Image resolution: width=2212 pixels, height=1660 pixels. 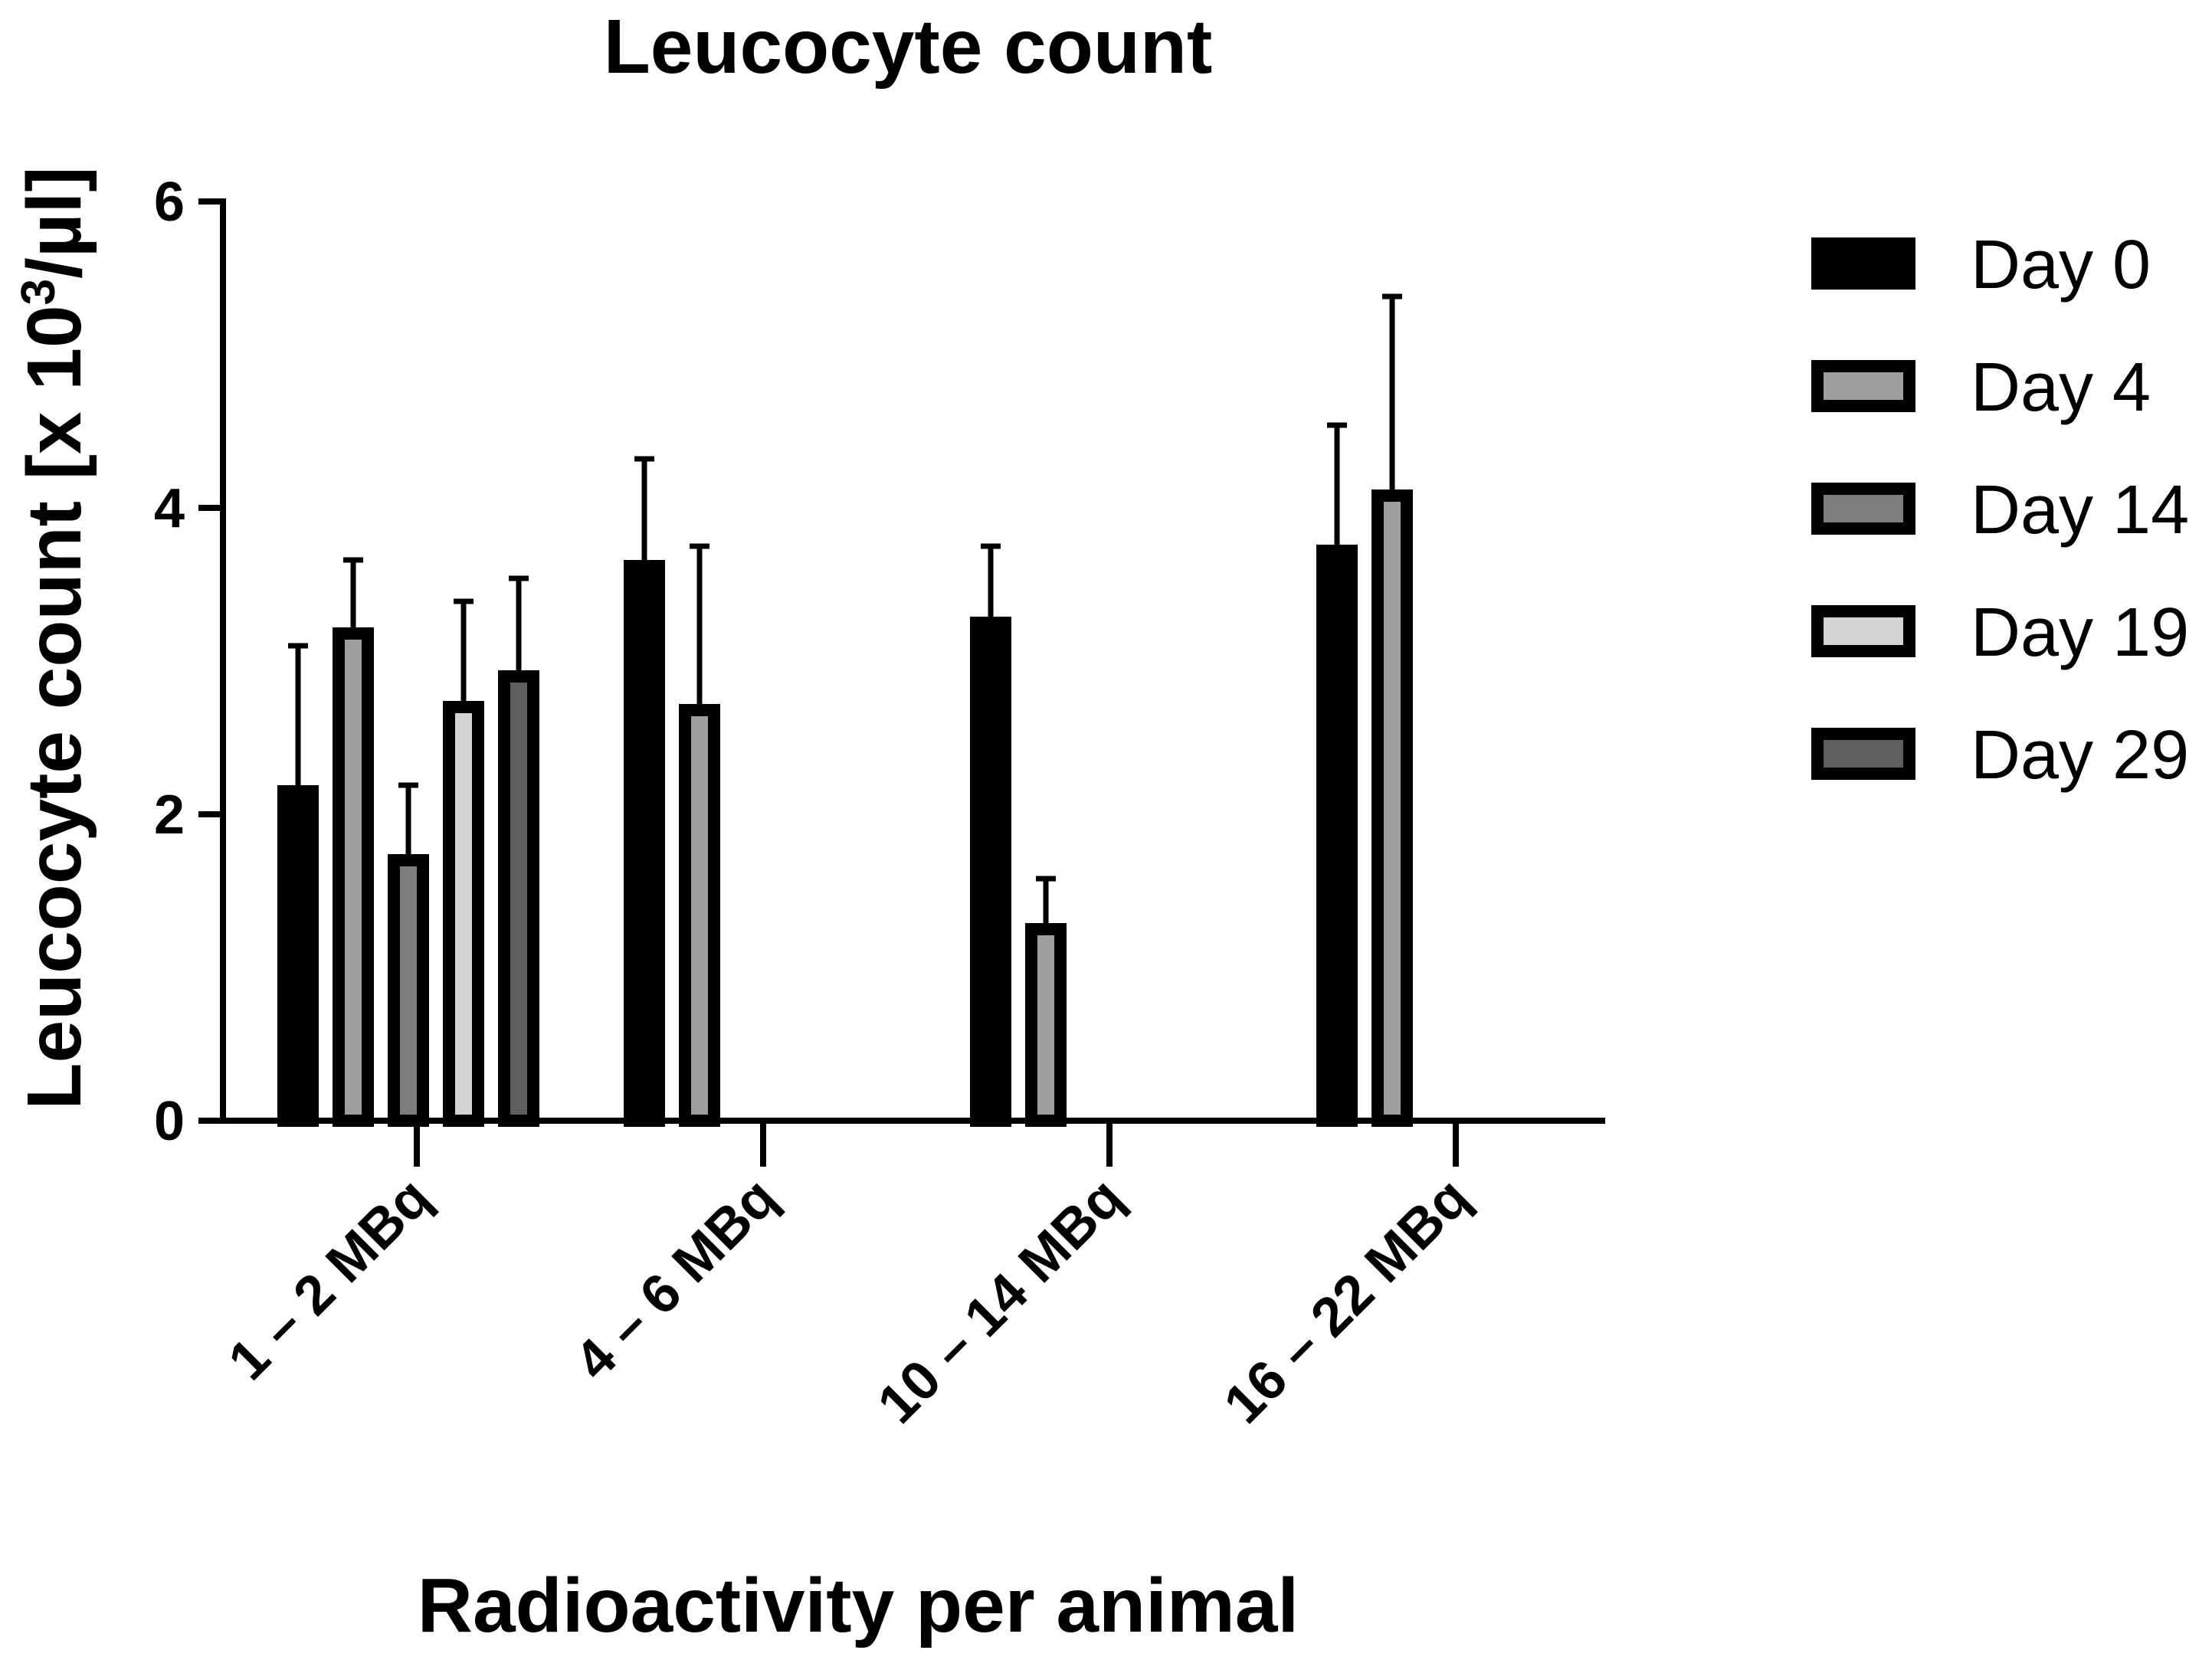 I want to click on legend-label: Day 4, so click(x=2061, y=387).